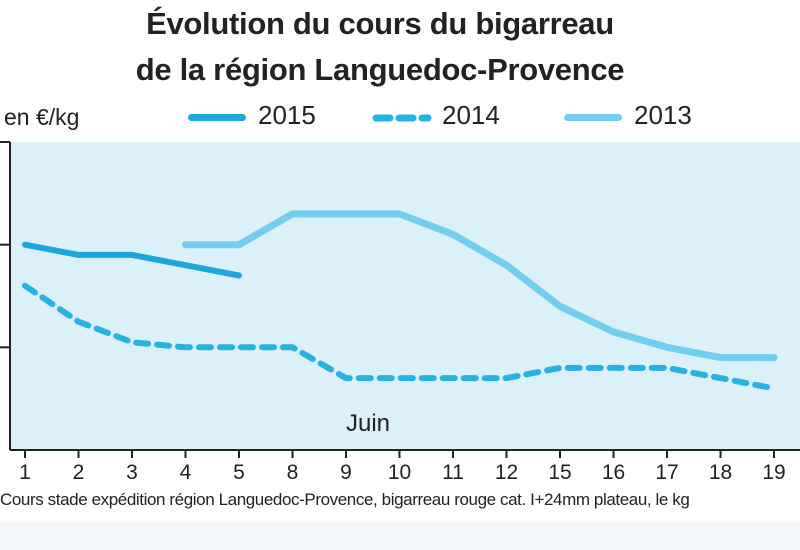  I want to click on x-tick-label: 19, so click(773, 472).